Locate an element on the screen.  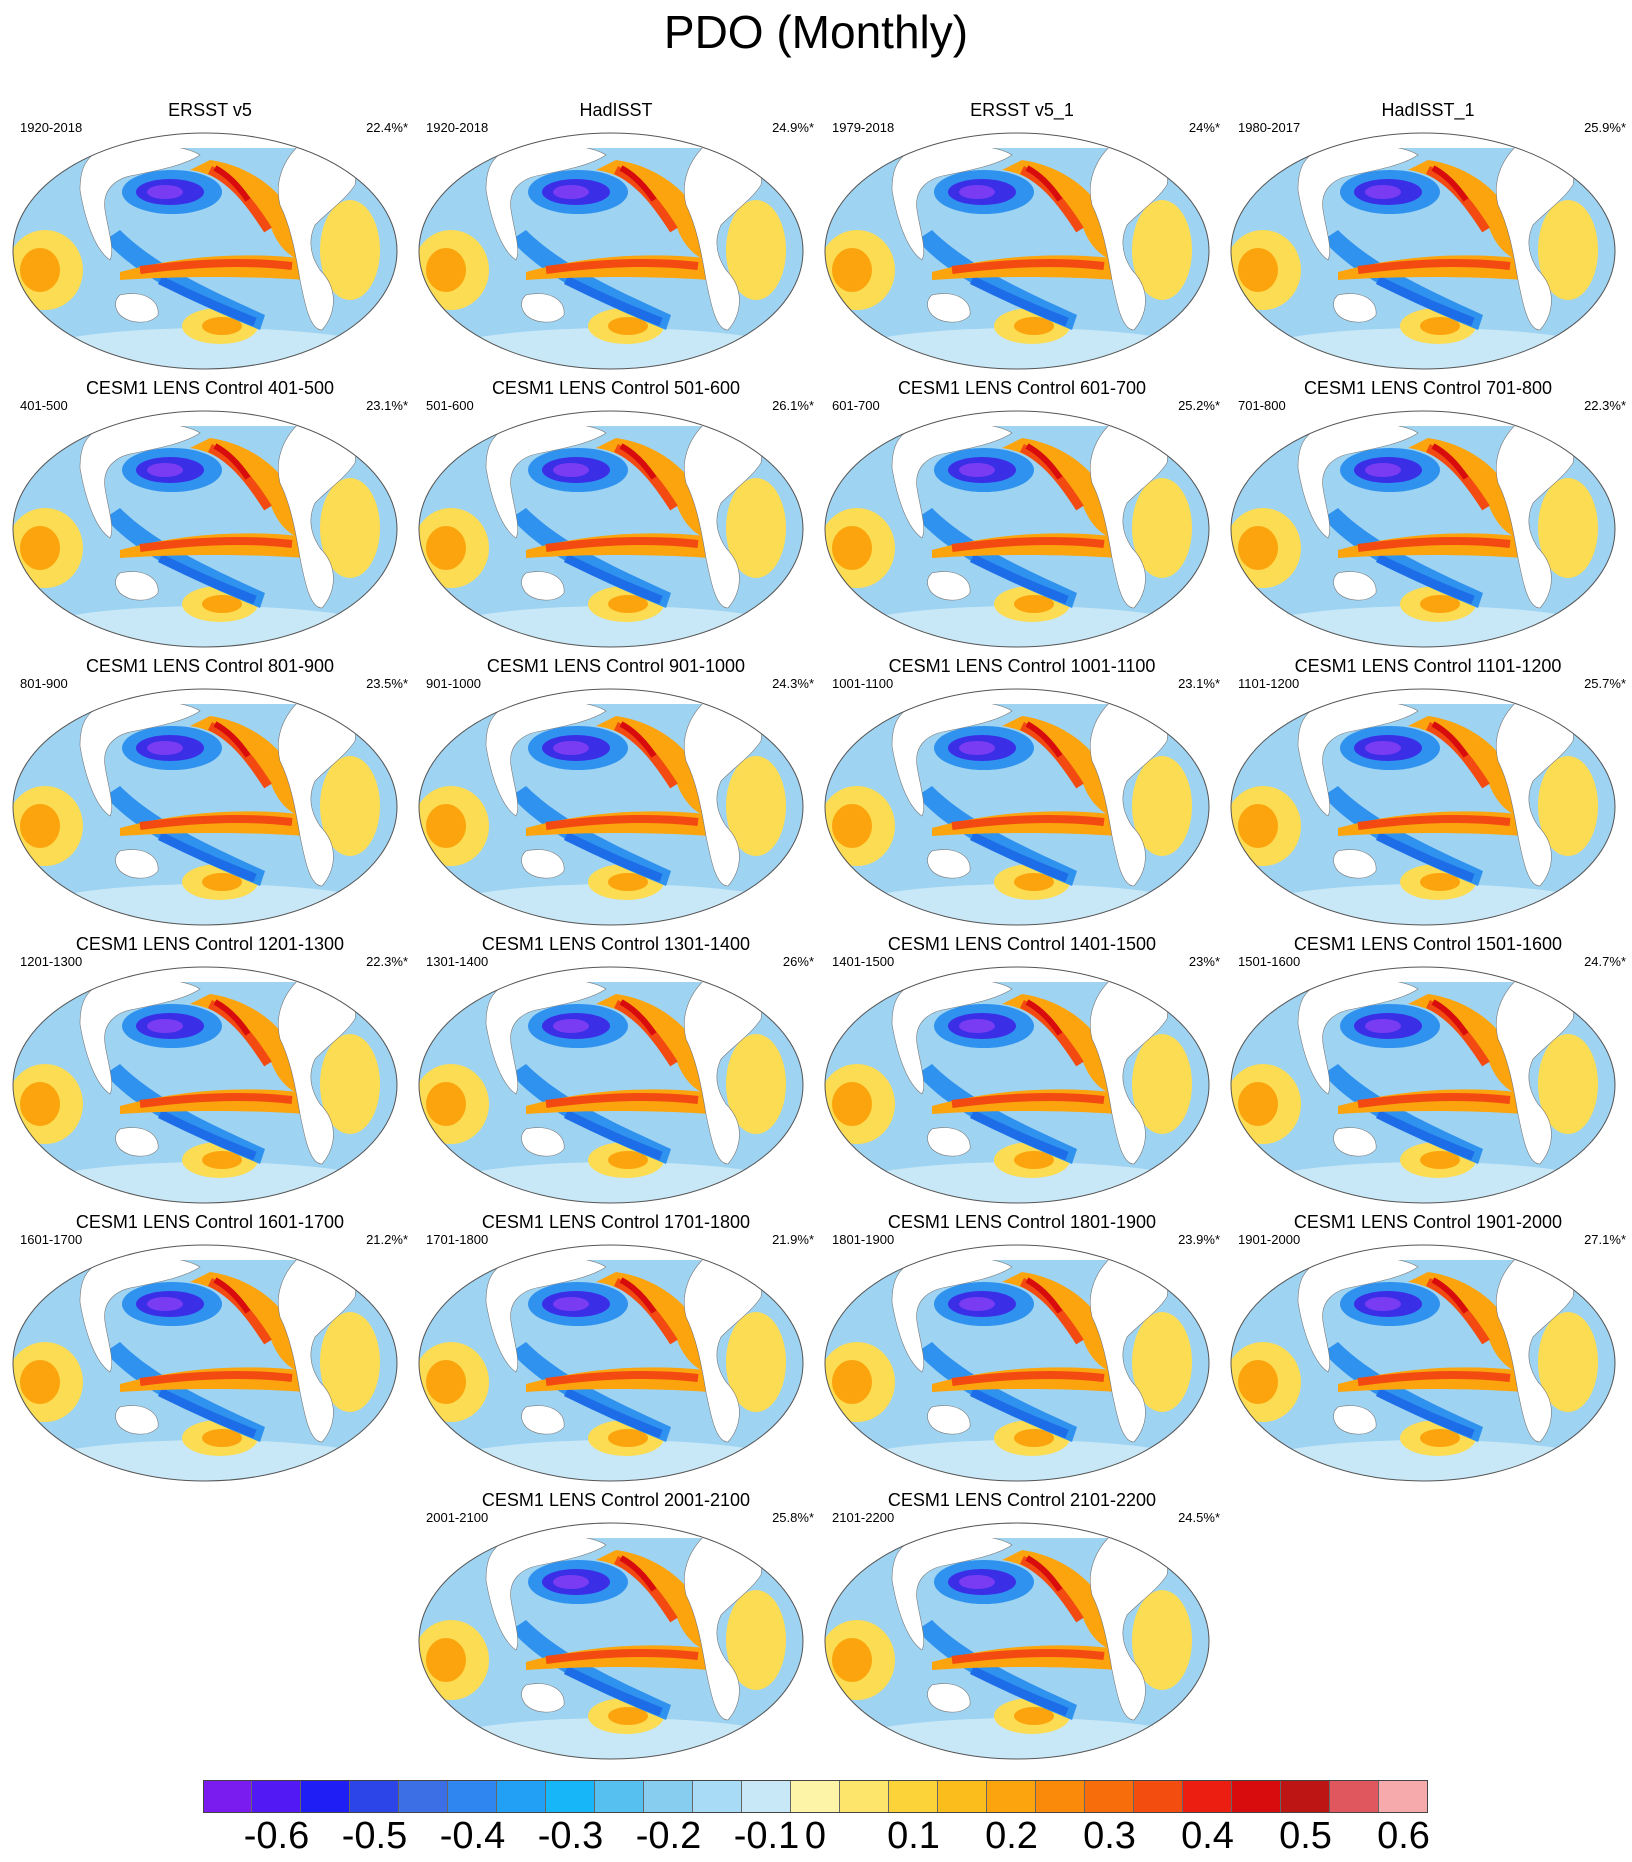
panel-title: CESM1 LENS Control 1401-1500 is located at coordinates (1022, 944).